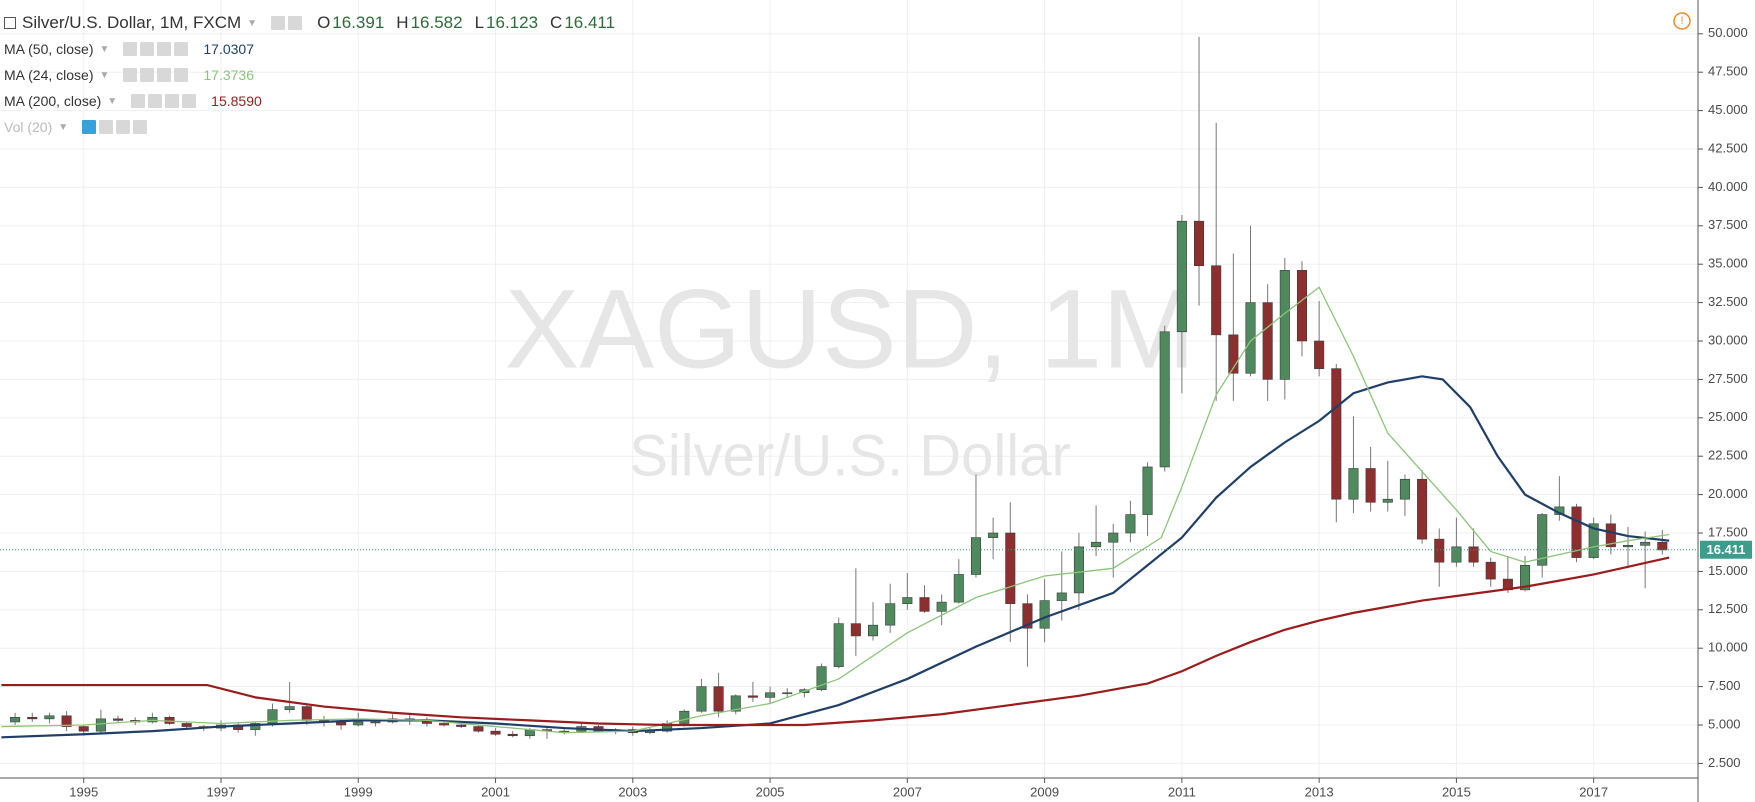 This screenshot has width=1755, height=802. What do you see at coordinates (132, 22) in the screenshot?
I see `symbol-title: Silver/U.S. Dollar, 1M, FXCM` at bounding box center [132, 22].